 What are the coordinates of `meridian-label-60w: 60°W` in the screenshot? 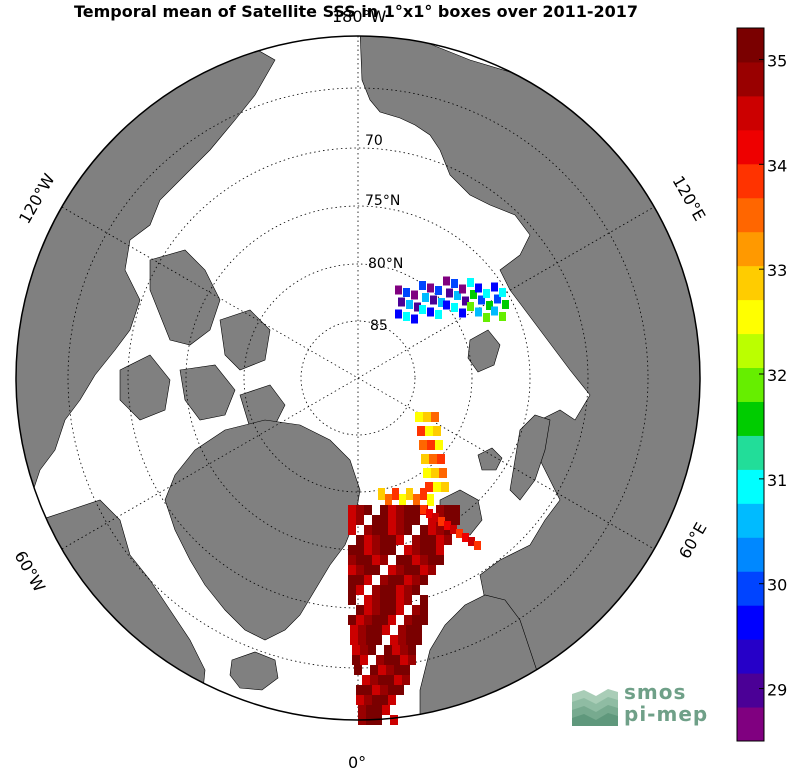 It's located at (30, 572).